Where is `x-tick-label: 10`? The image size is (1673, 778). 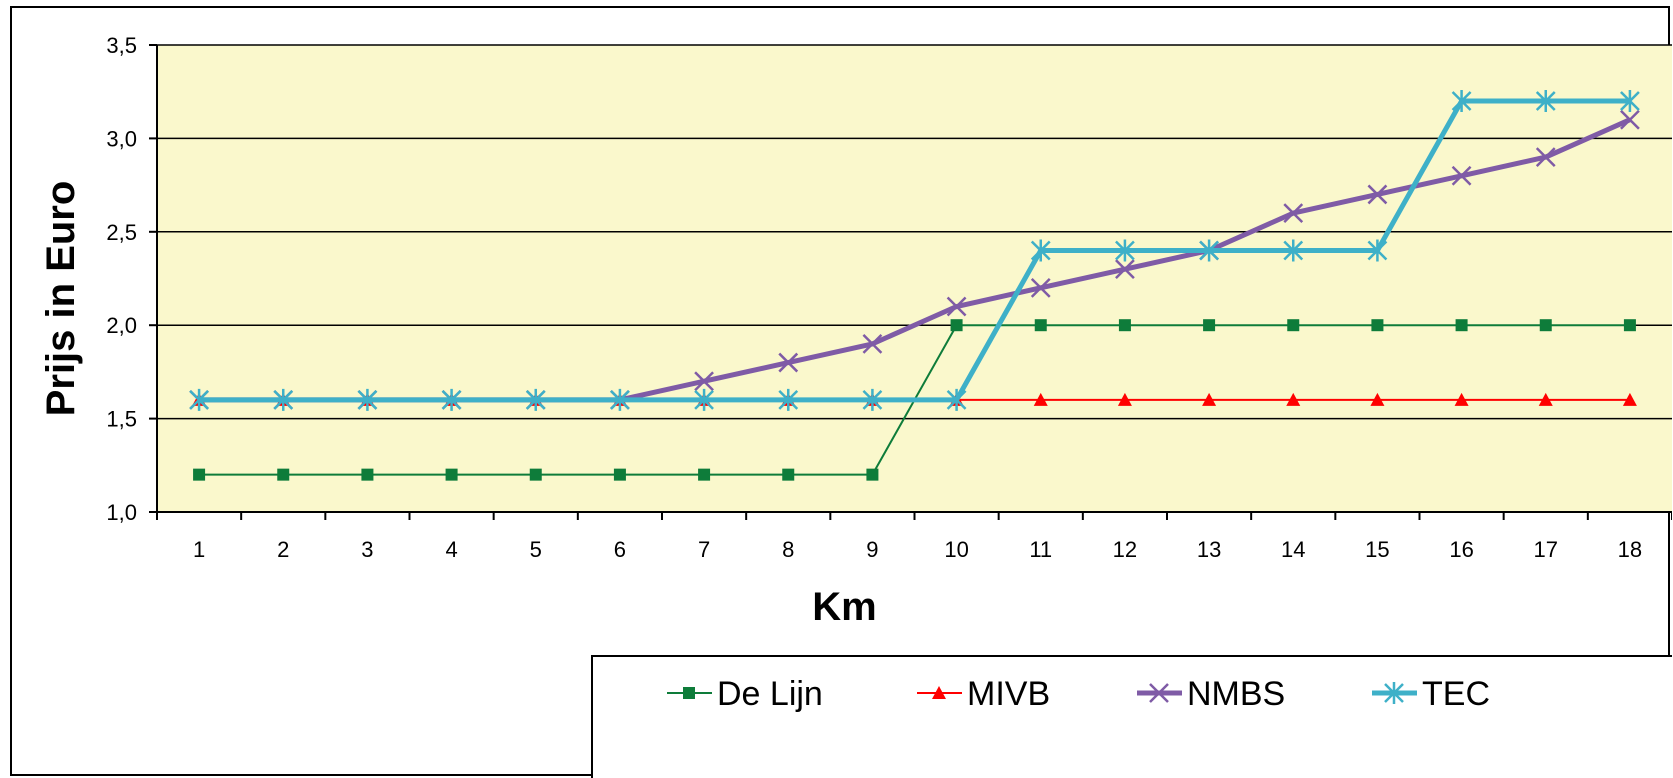 x-tick-label: 10 is located at coordinates (956, 549).